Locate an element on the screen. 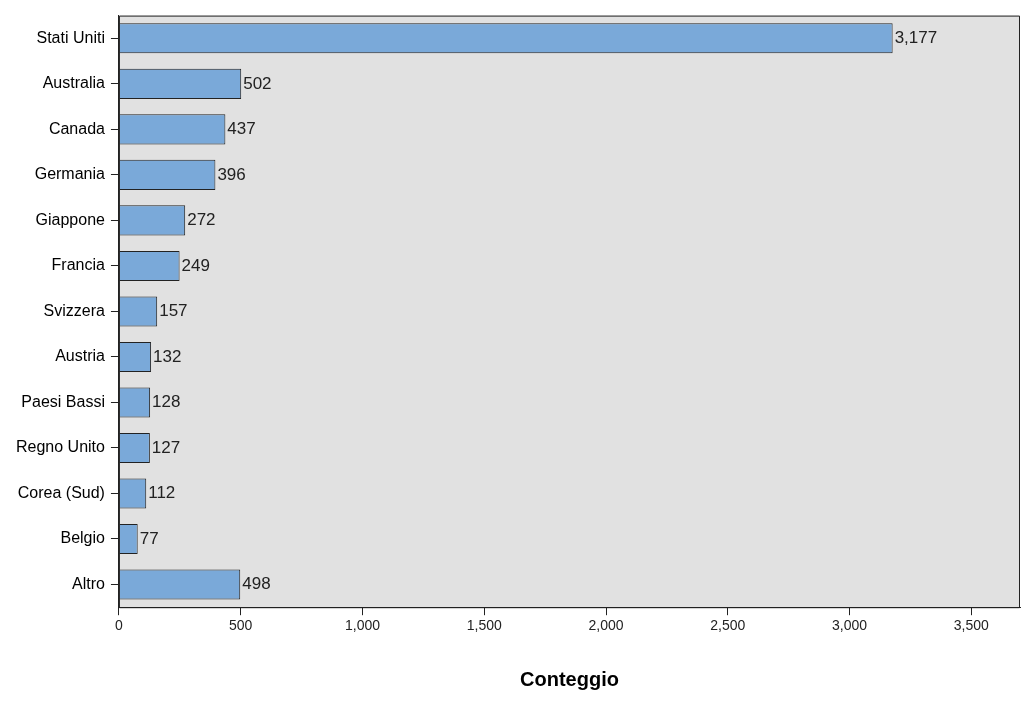 This screenshot has height=706, width=1026. x-tick-label: 3,000 is located at coordinates (850, 625).